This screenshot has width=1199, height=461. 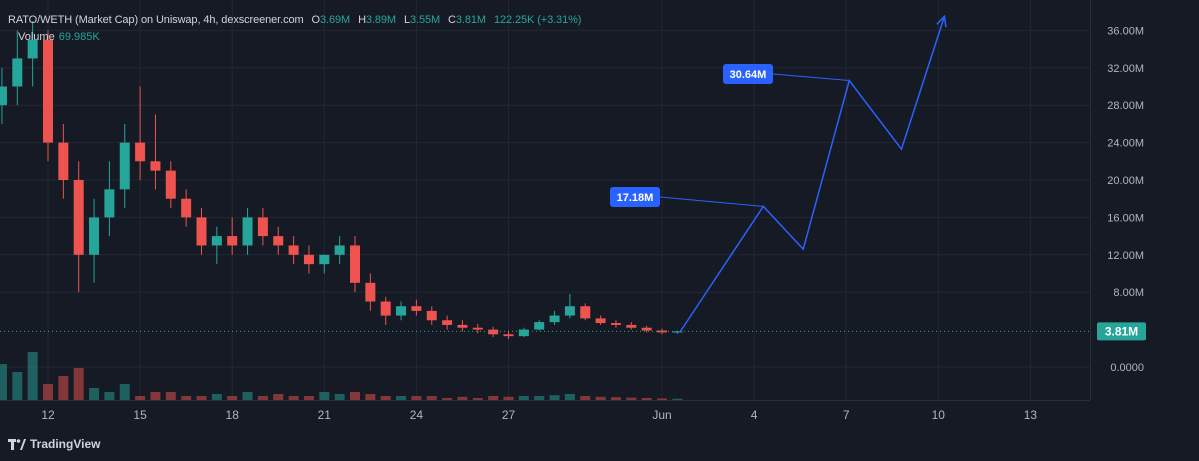 I want to click on last-price-box, so click(x=1121, y=331).